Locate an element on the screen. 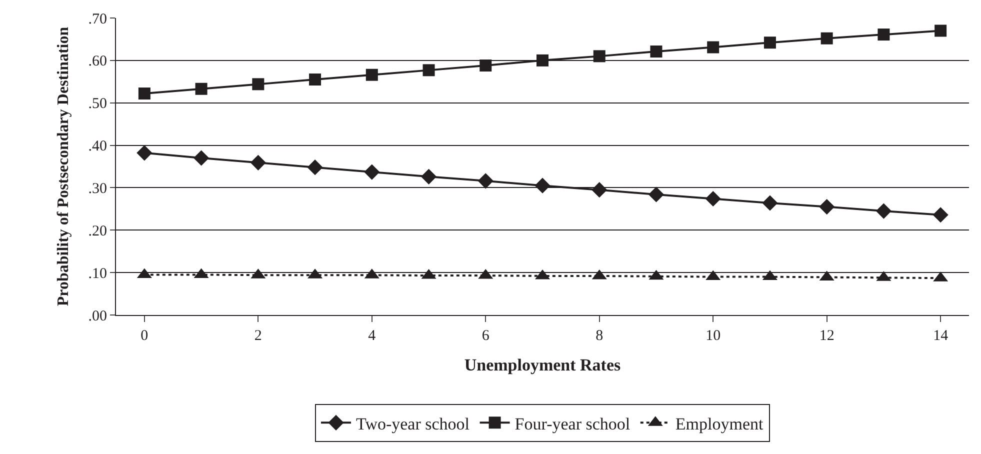  y-tick-label: .60 is located at coordinates (97, 62).